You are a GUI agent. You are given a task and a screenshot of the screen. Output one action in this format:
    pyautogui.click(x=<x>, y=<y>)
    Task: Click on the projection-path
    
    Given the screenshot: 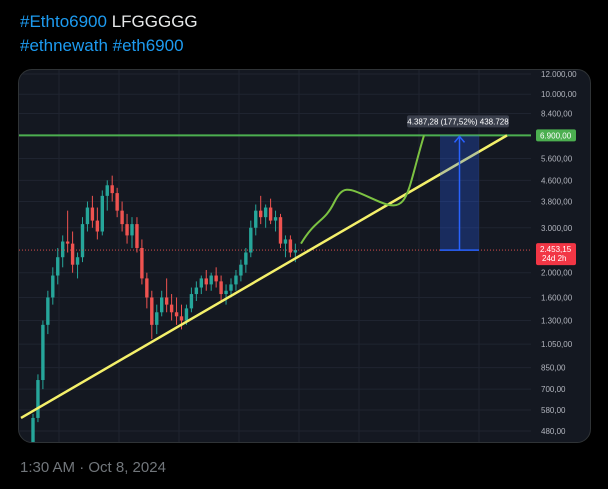 What is the action you would take?
    pyautogui.click(x=362, y=190)
    